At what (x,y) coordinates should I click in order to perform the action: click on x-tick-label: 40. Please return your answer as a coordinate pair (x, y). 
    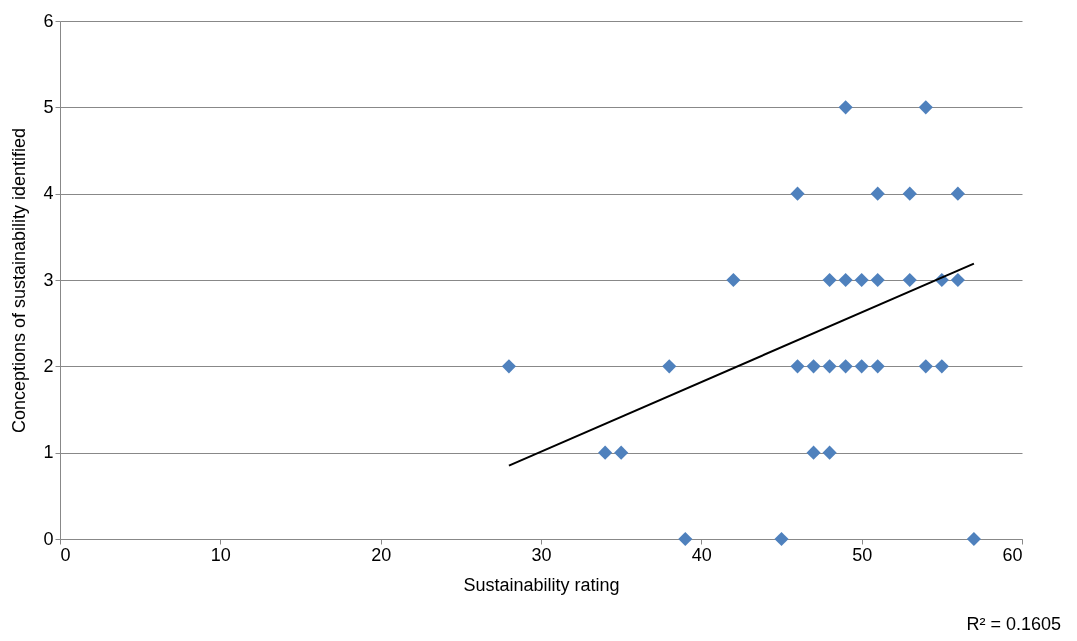
    Looking at the image, I should click on (701, 554).